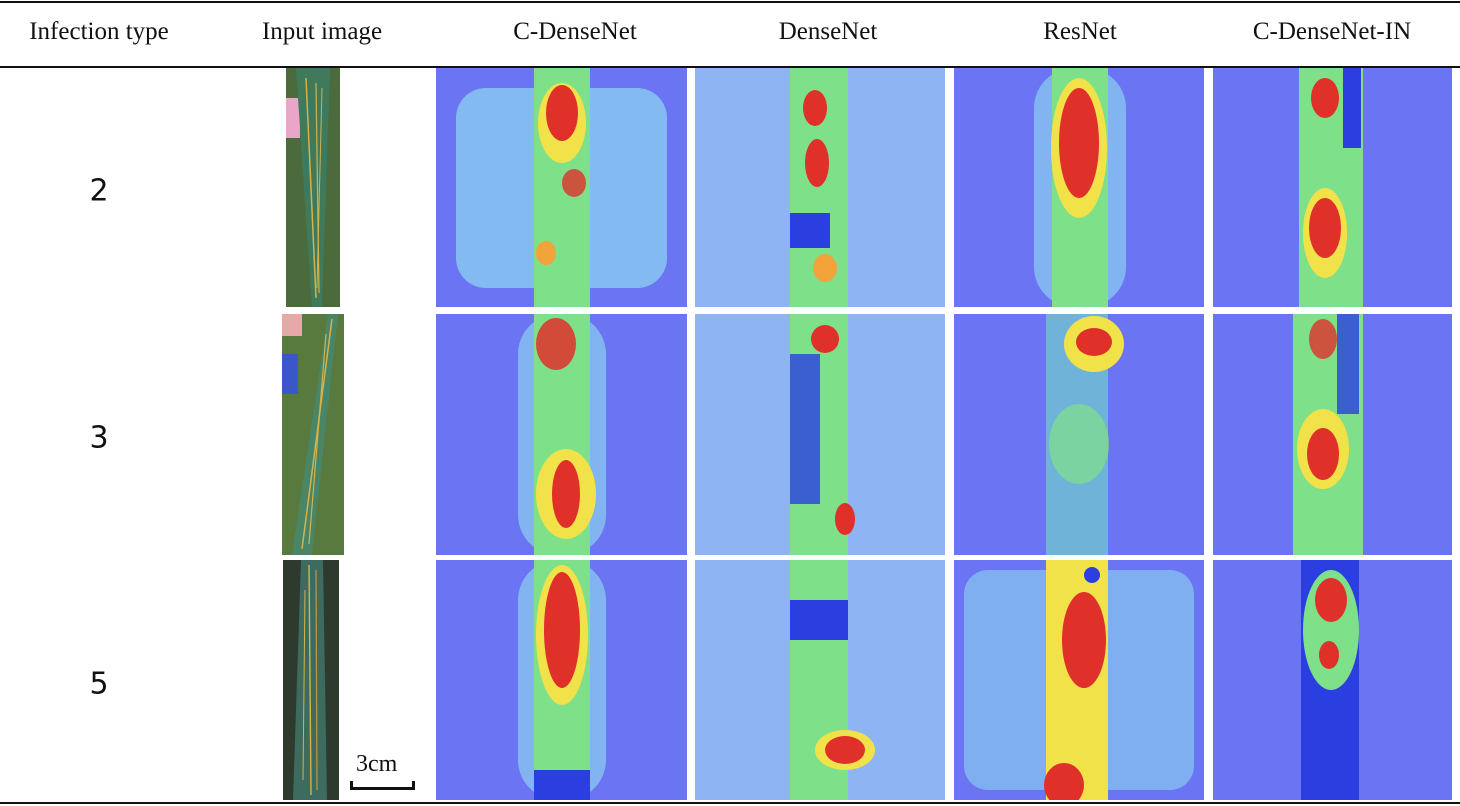 Image resolution: width=1460 pixels, height=806 pixels. Describe the element at coordinates (730, 803) in the screenshot. I see `bottom-rule` at that location.